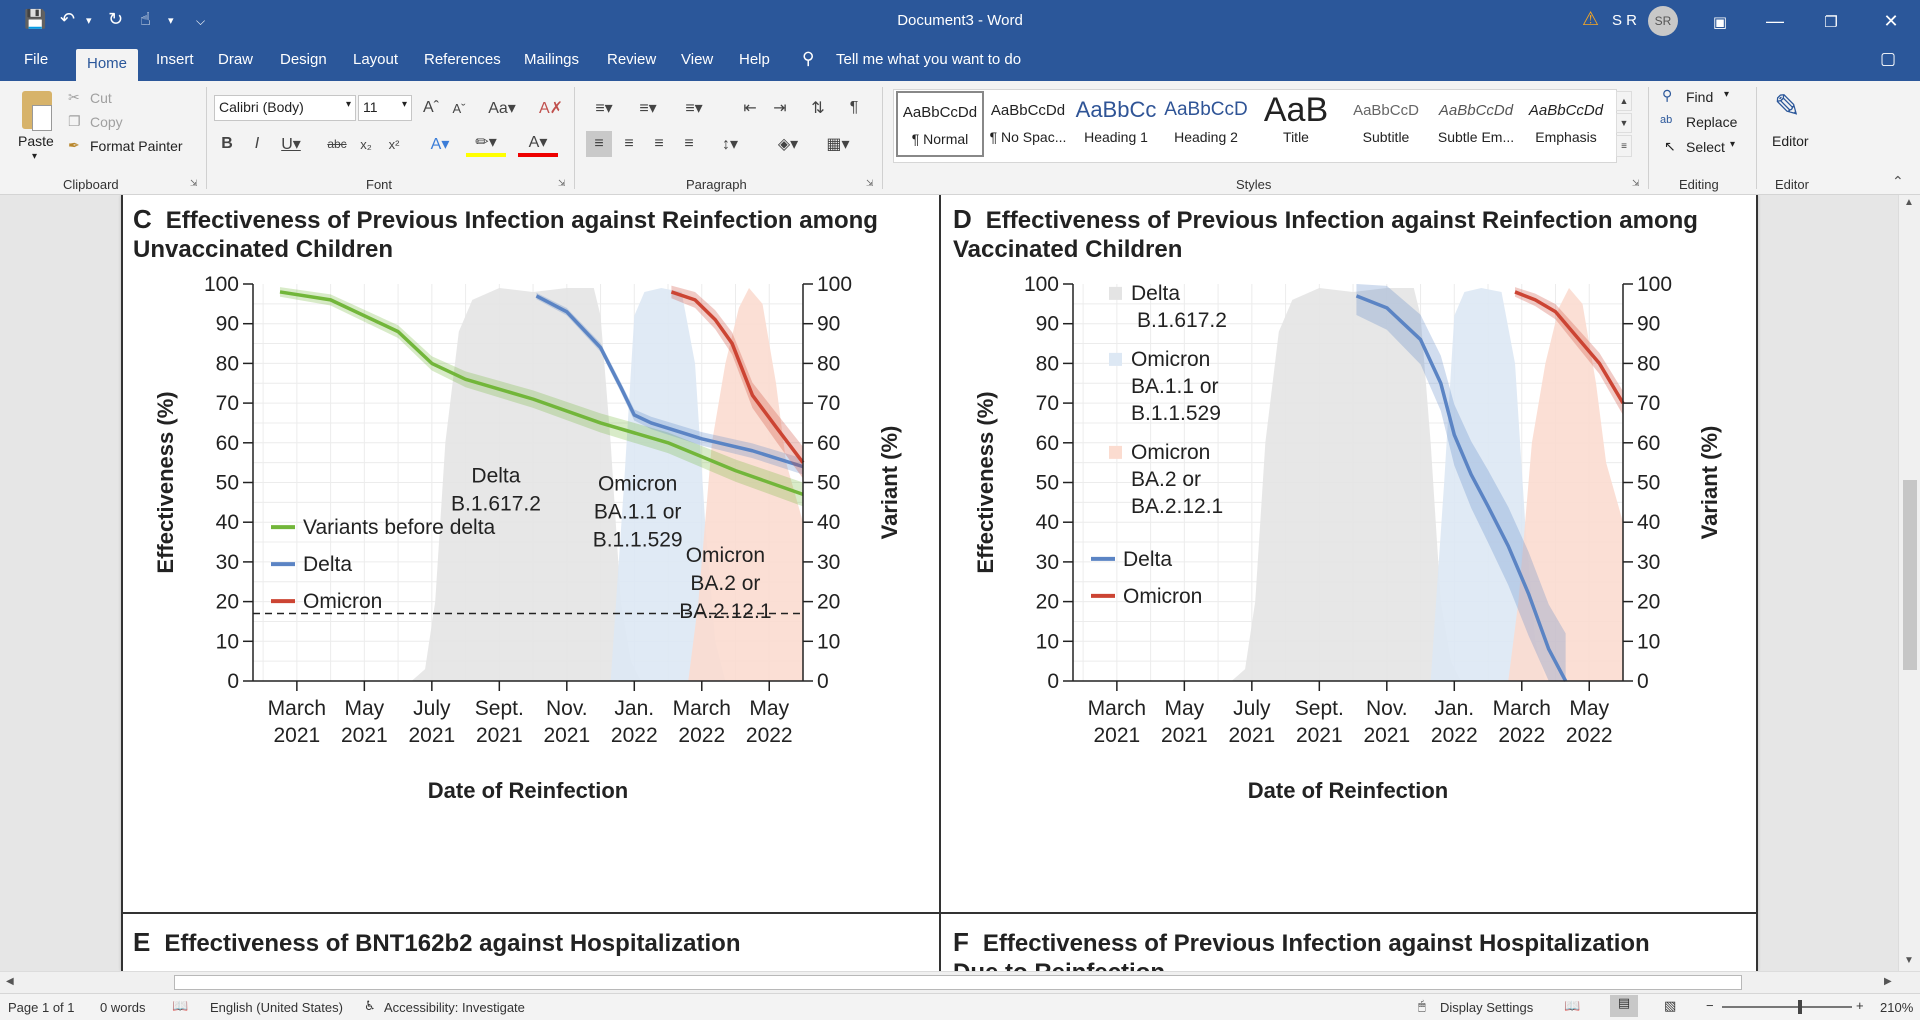 The height and width of the screenshot is (1020, 1920). What do you see at coordinates (376, 59) in the screenshot?
I see `tab-layout: Layout` at bounding box center [376, 59].